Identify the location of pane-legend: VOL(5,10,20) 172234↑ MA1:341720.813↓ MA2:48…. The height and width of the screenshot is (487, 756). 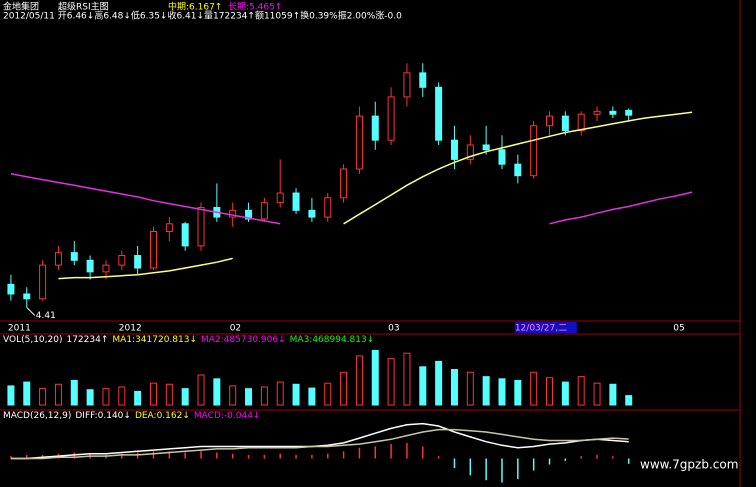
(188, 340).